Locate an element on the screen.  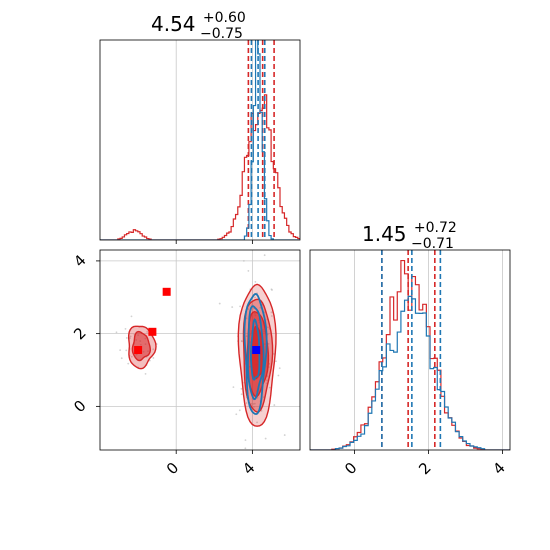
marginal-2-tick-marks is located at coordinates (428, 452).